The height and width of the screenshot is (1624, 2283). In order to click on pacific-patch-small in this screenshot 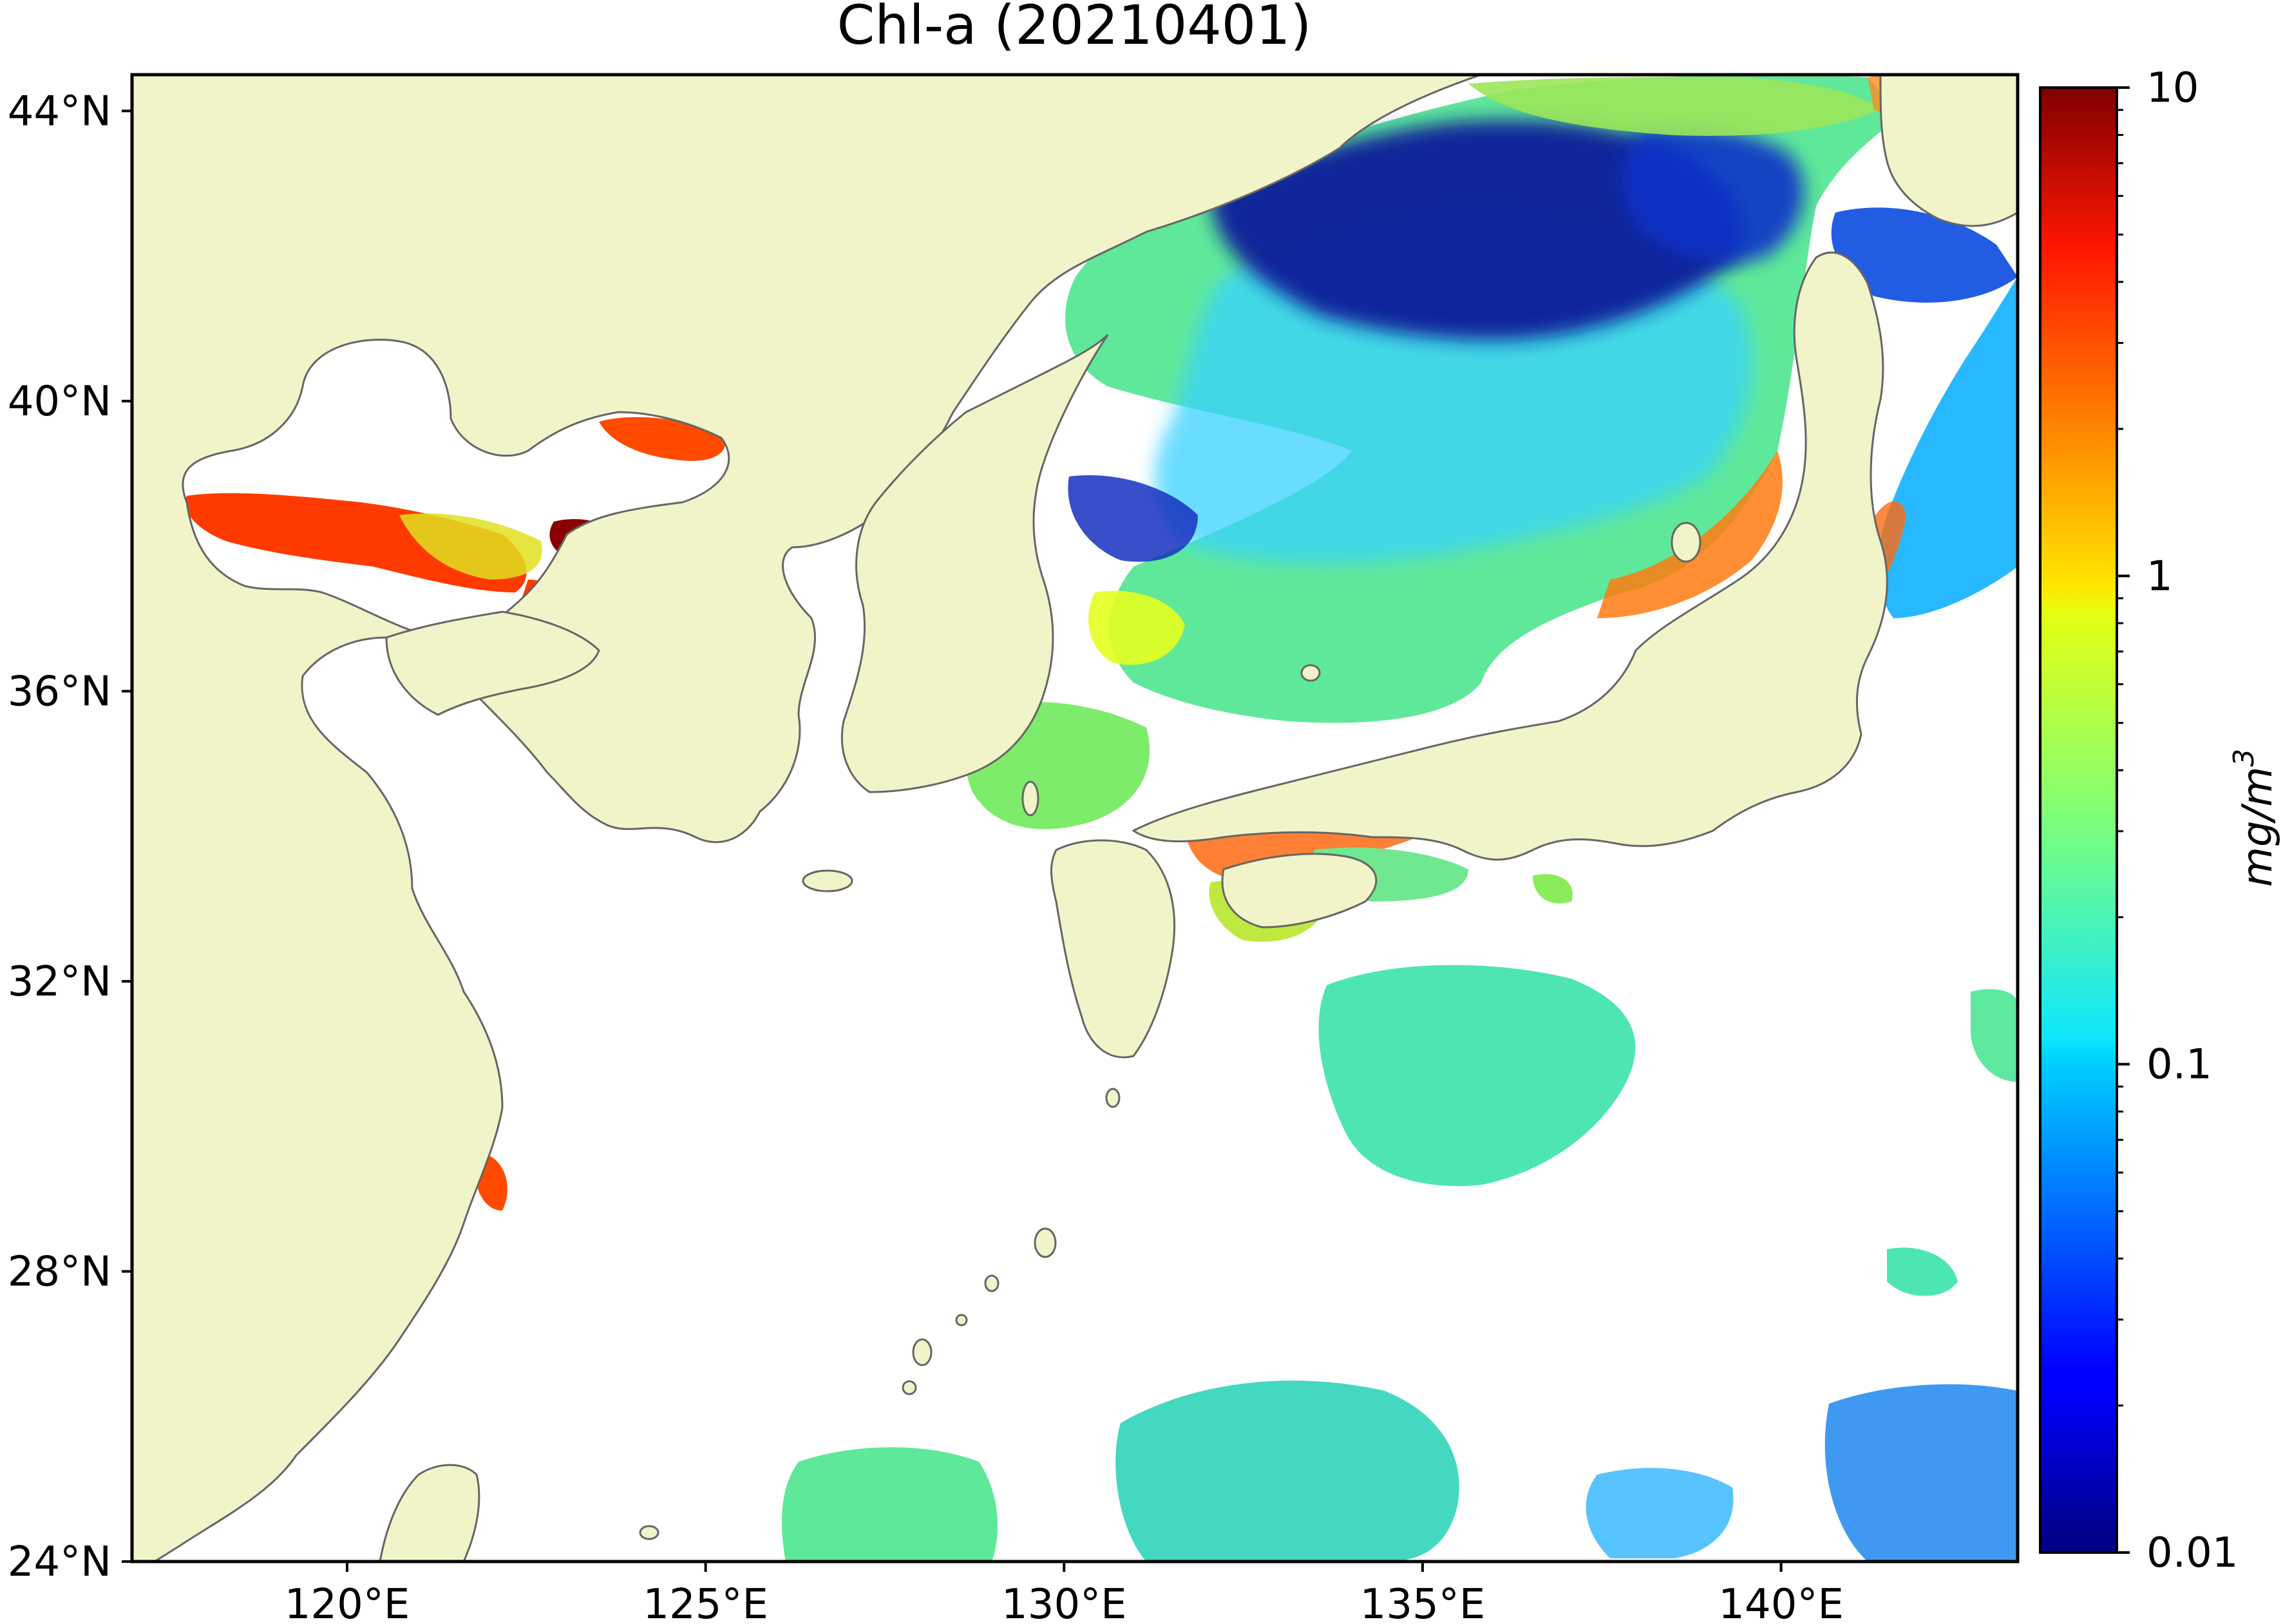, I will do `click(1553, 889)`.